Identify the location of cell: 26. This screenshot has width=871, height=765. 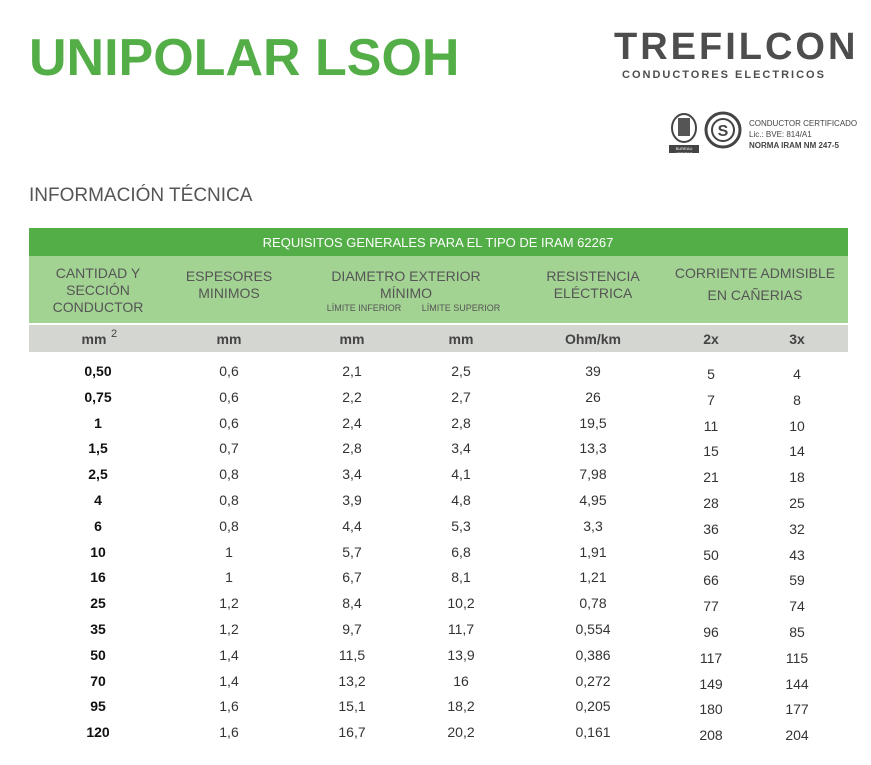
(593, 396).